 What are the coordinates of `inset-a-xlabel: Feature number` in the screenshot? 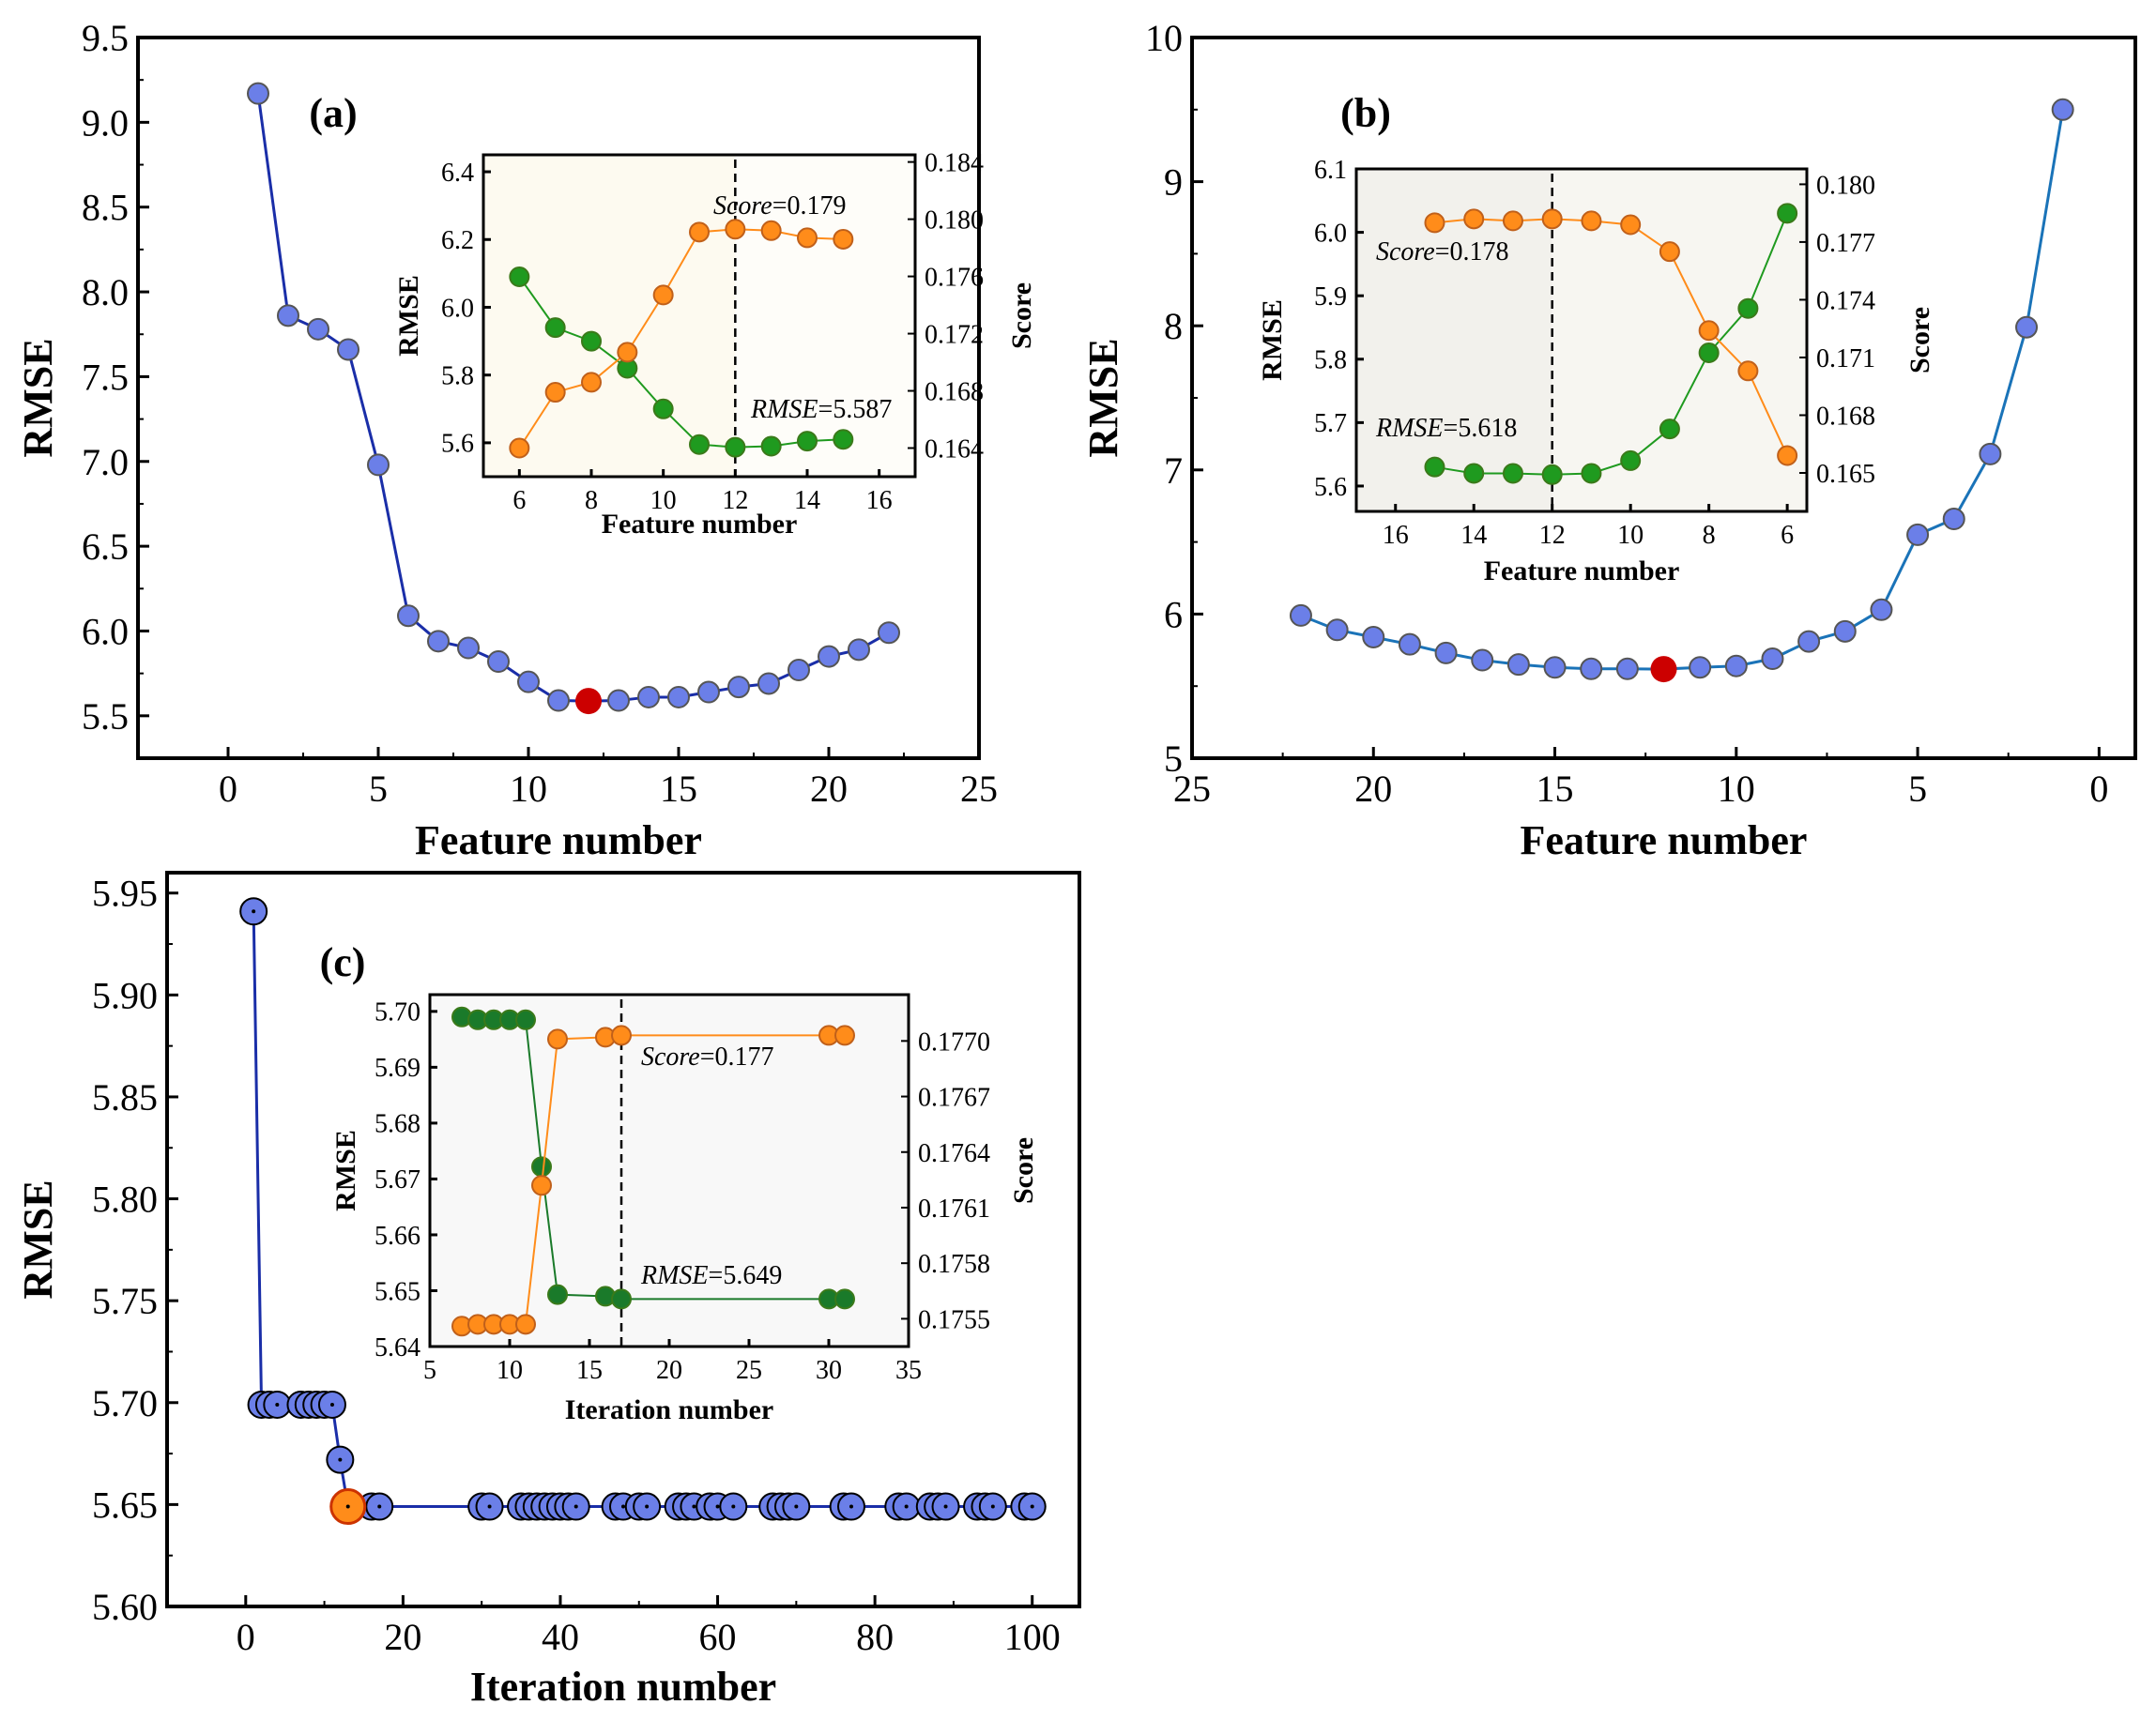 It's located at (700, 524).